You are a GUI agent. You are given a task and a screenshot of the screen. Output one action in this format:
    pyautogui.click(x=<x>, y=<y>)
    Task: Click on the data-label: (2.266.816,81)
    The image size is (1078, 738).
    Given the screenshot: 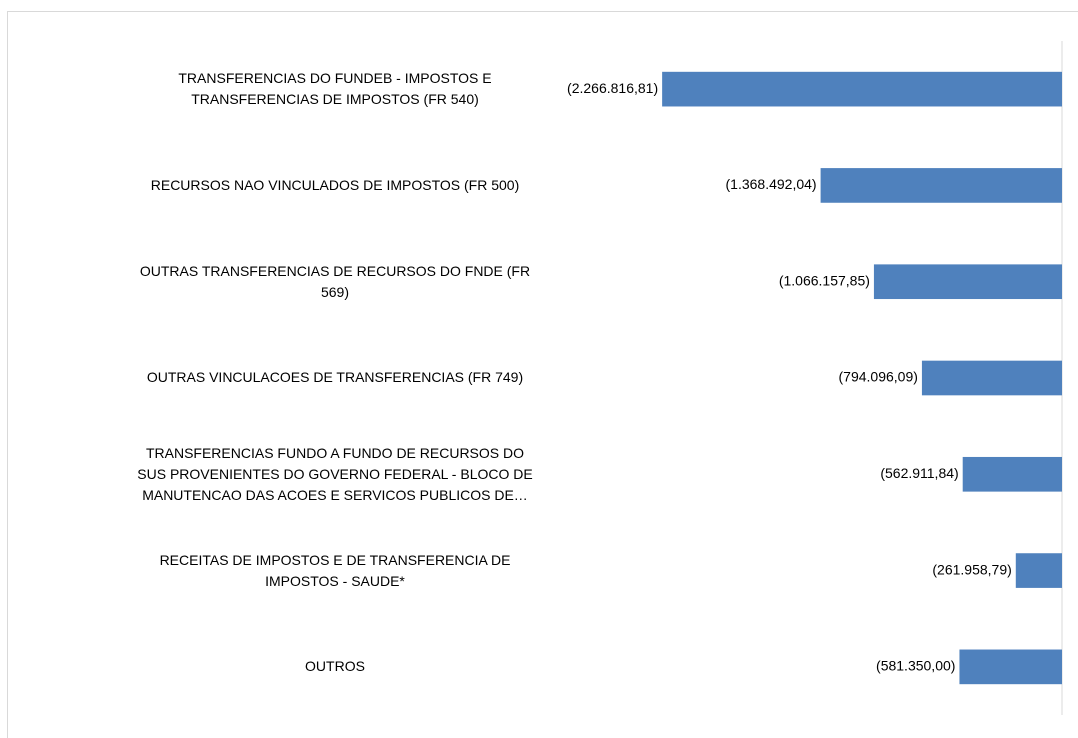 What is the action you would take?
    pyautogui.click(x=612, y=88)
    